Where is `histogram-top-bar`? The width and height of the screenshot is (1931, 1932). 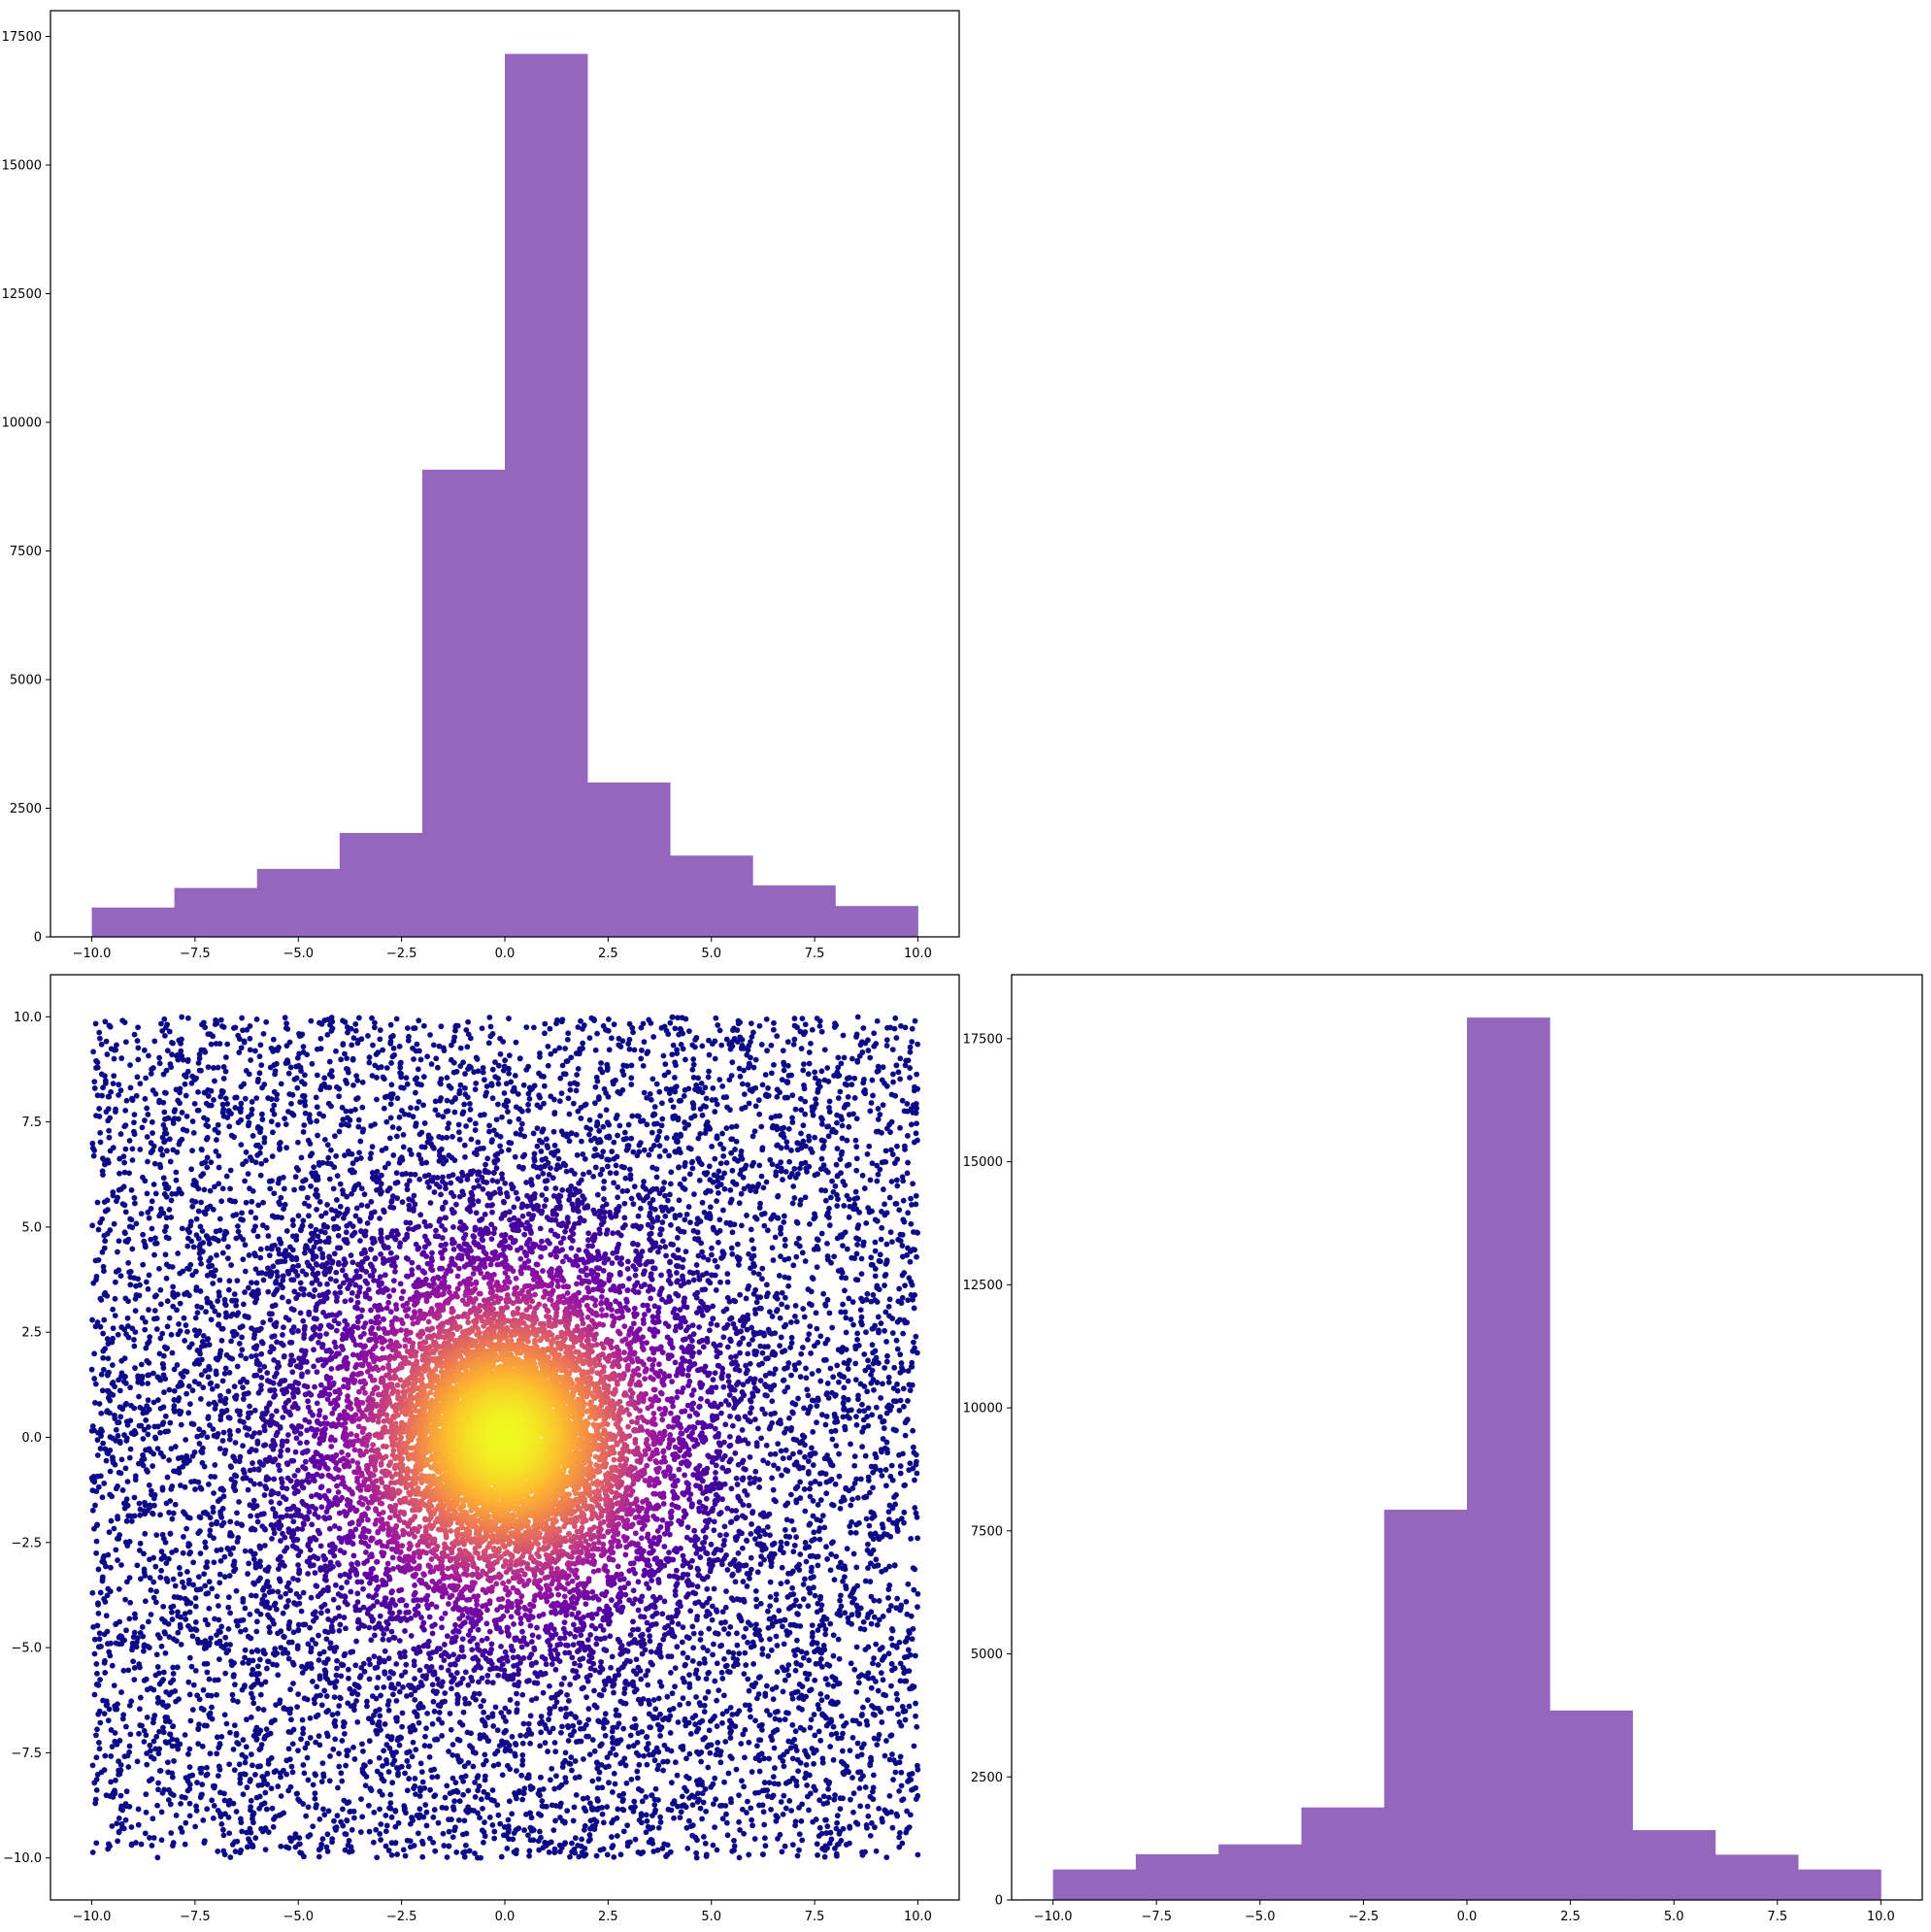
histogram-top-bar is located at coordinates (298, 903).